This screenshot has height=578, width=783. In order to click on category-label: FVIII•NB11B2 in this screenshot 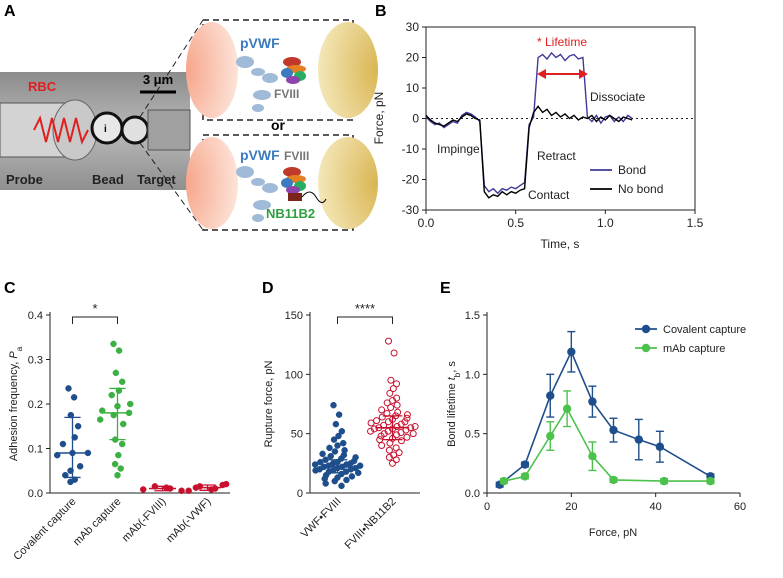, I will do `click(371, 524)`.